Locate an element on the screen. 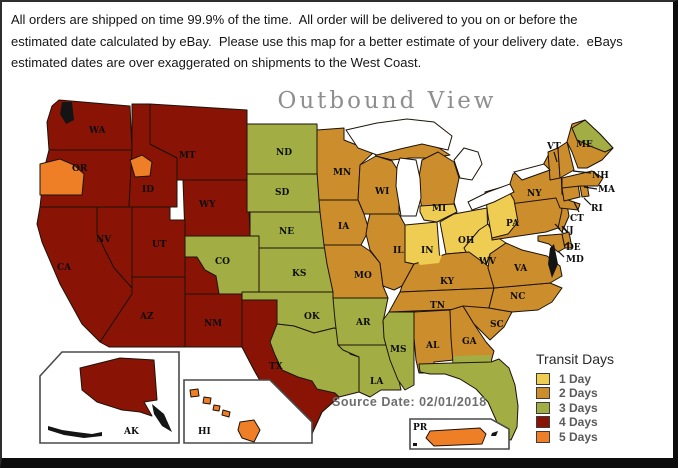  state-wa is located at coordinates (89, 125).